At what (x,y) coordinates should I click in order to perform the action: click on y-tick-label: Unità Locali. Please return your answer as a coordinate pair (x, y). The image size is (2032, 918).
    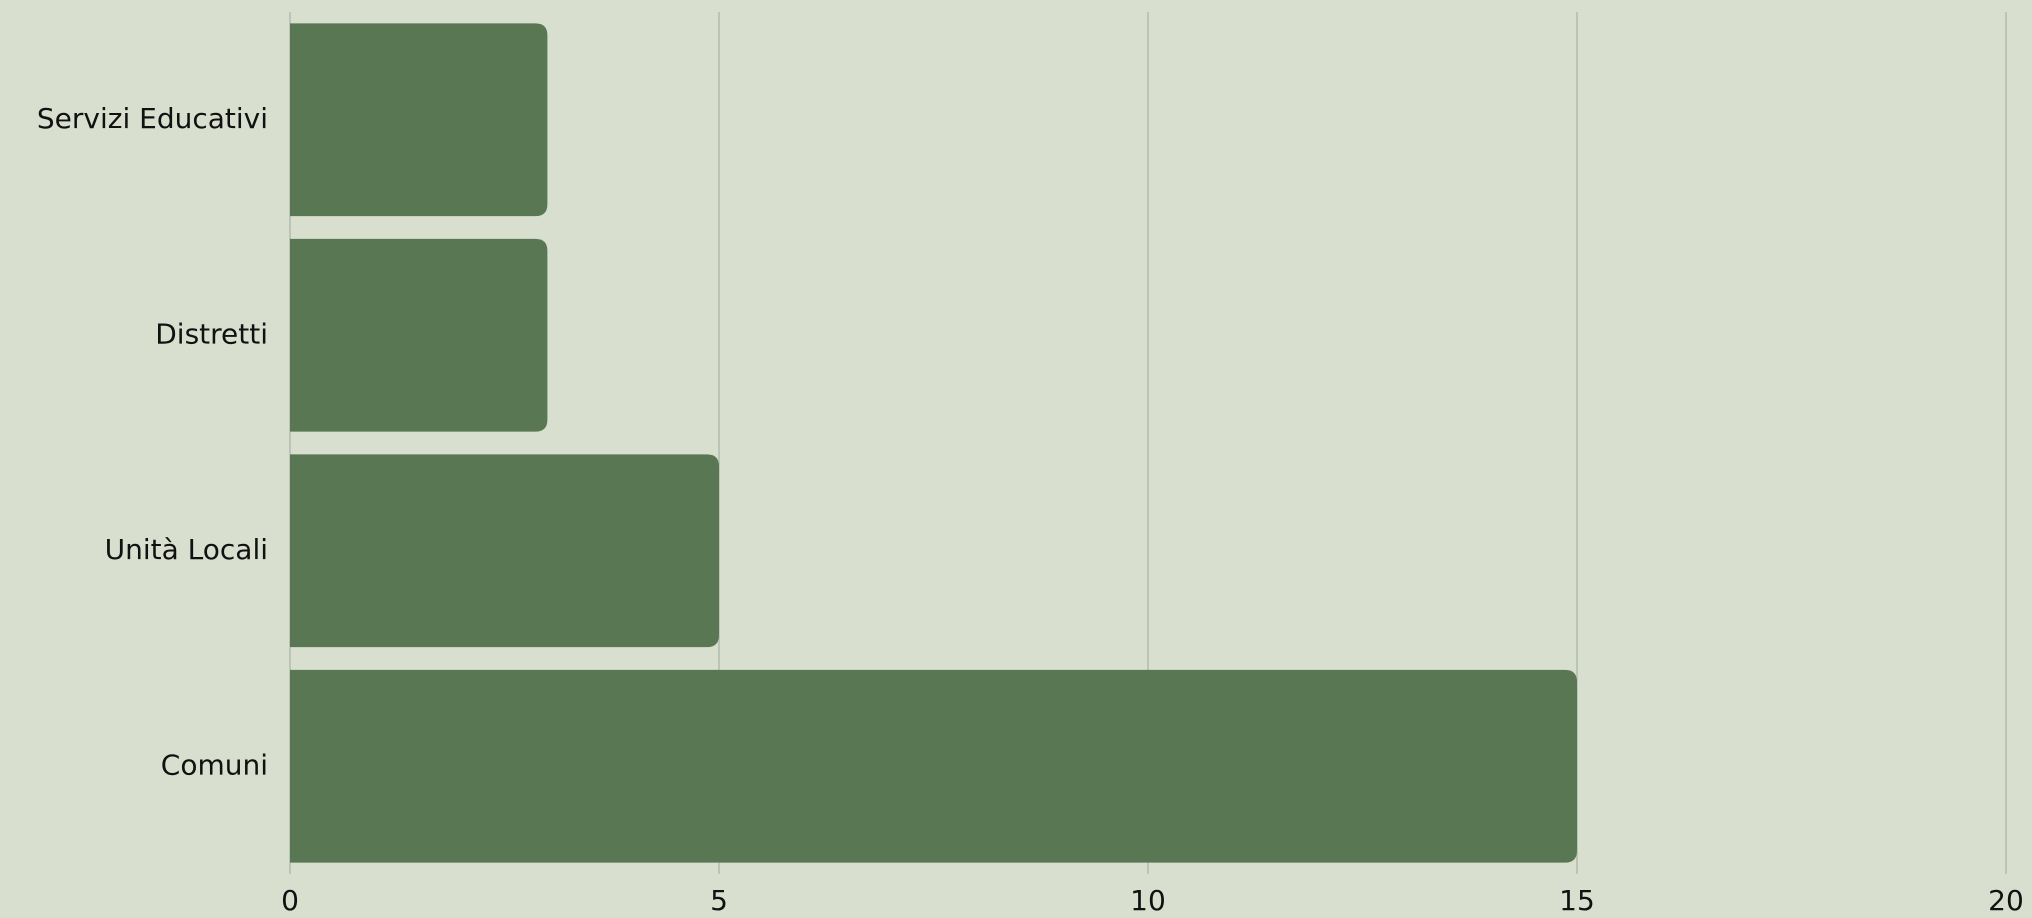
    Looking at the image, I should click on (186, 549).